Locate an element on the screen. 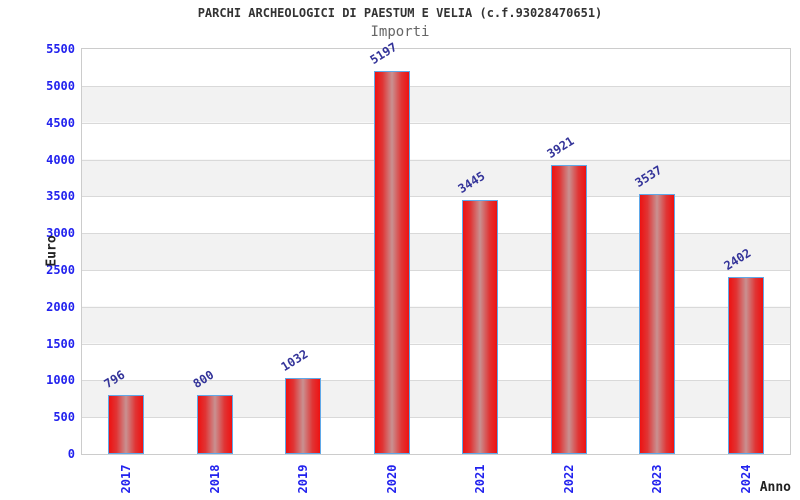 This screenshot has height=500, width=800. bar-value-label: 5197 is located at coordinates (383, 54).